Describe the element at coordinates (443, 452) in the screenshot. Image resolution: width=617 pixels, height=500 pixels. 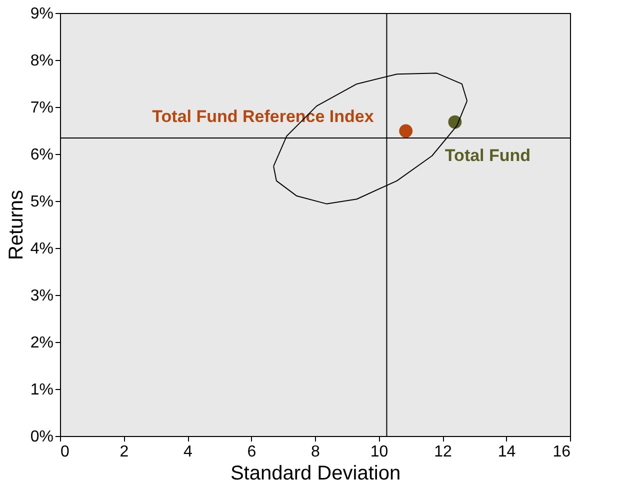
I see `x-tick-label: 12` at that location.